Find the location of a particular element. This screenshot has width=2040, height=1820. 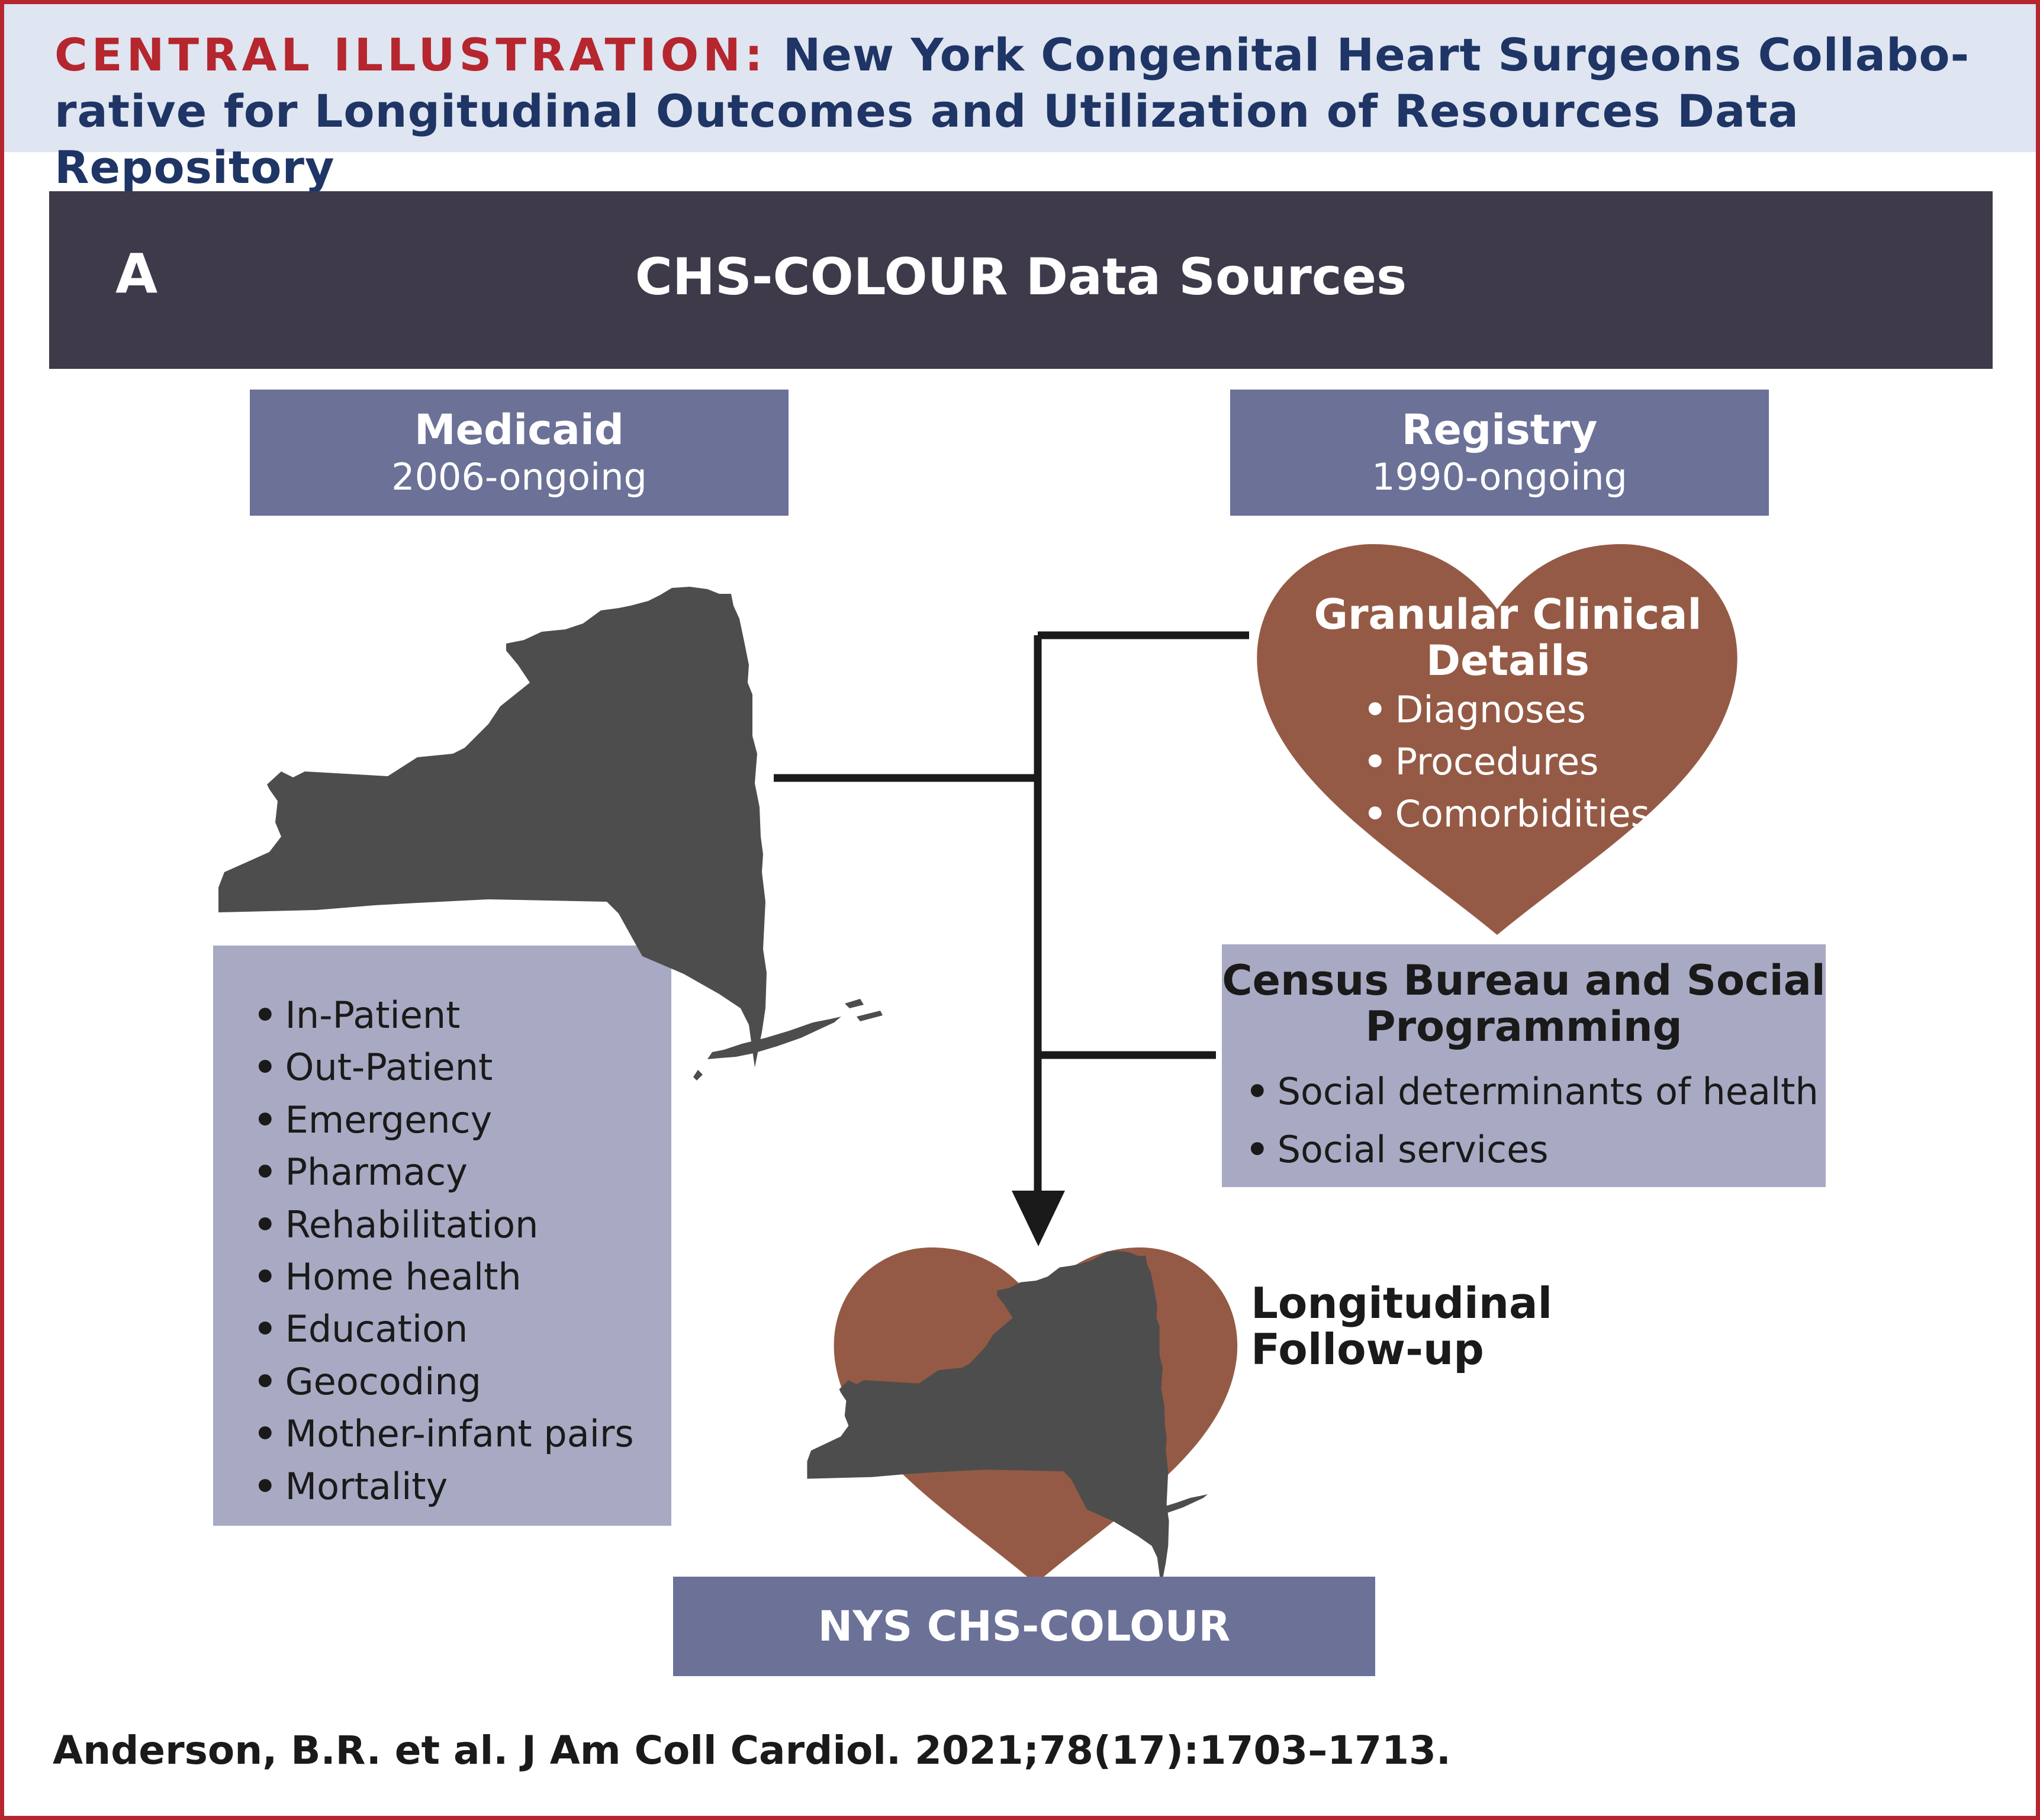

medicaid-source-box: Medicaid 2006-ongoing is located at coordinates (519, 453).